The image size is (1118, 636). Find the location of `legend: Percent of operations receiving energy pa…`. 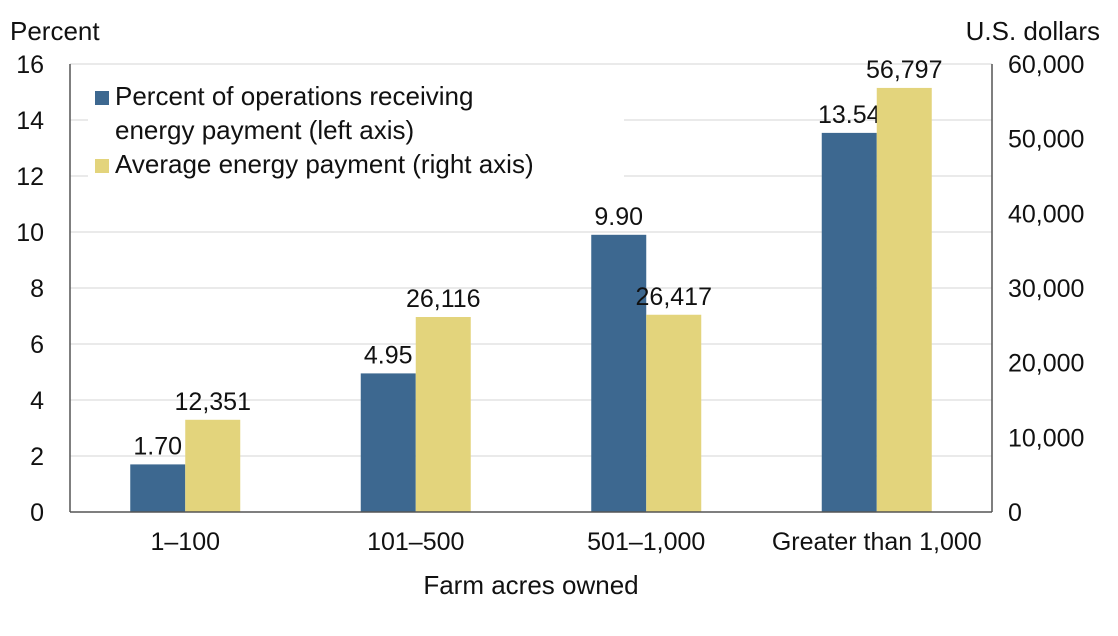

legend: Percent of operations receiving energy pa… is located at coordinates (356, 133).